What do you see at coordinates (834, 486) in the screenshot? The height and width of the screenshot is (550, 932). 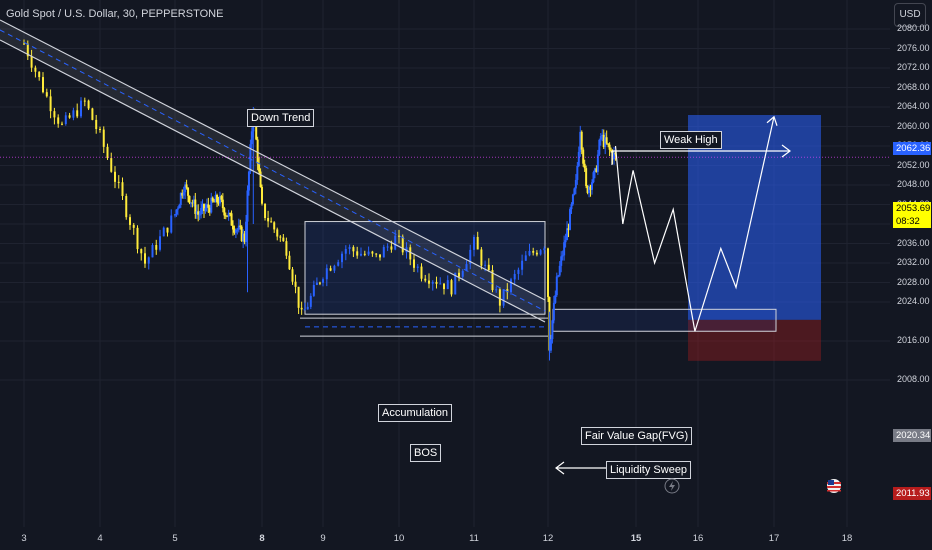 I see `us-flag-icon` at bounding box center [834, 486].